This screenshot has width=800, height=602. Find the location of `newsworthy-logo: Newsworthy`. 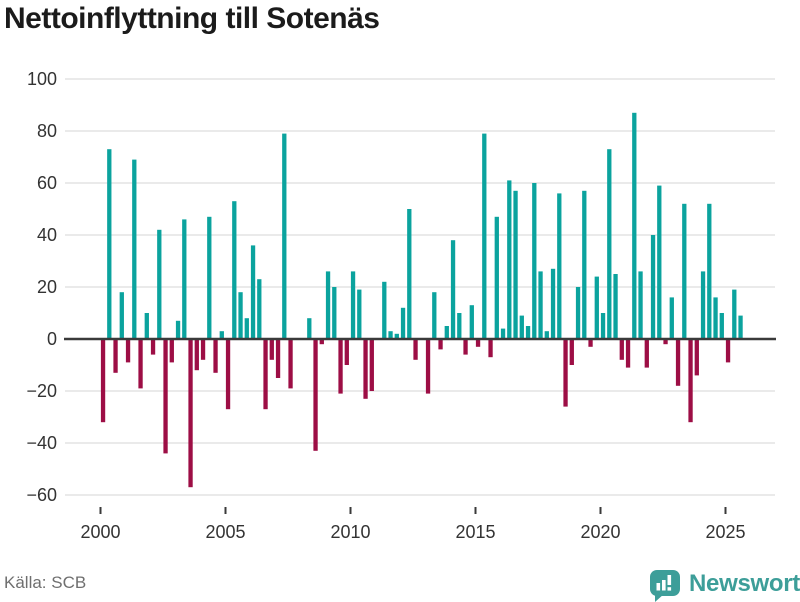

newsworthy-logo: Newsworthy is located at coordinates (725, 585).